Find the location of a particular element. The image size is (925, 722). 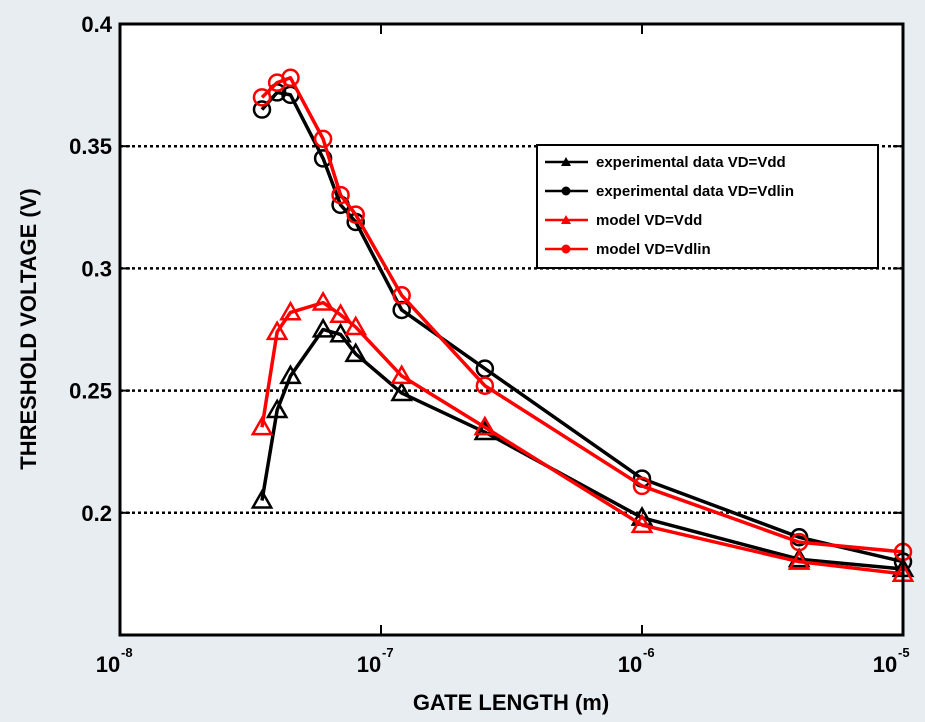

x-tick-exponent: -8 is located at coordinates (127, 652).